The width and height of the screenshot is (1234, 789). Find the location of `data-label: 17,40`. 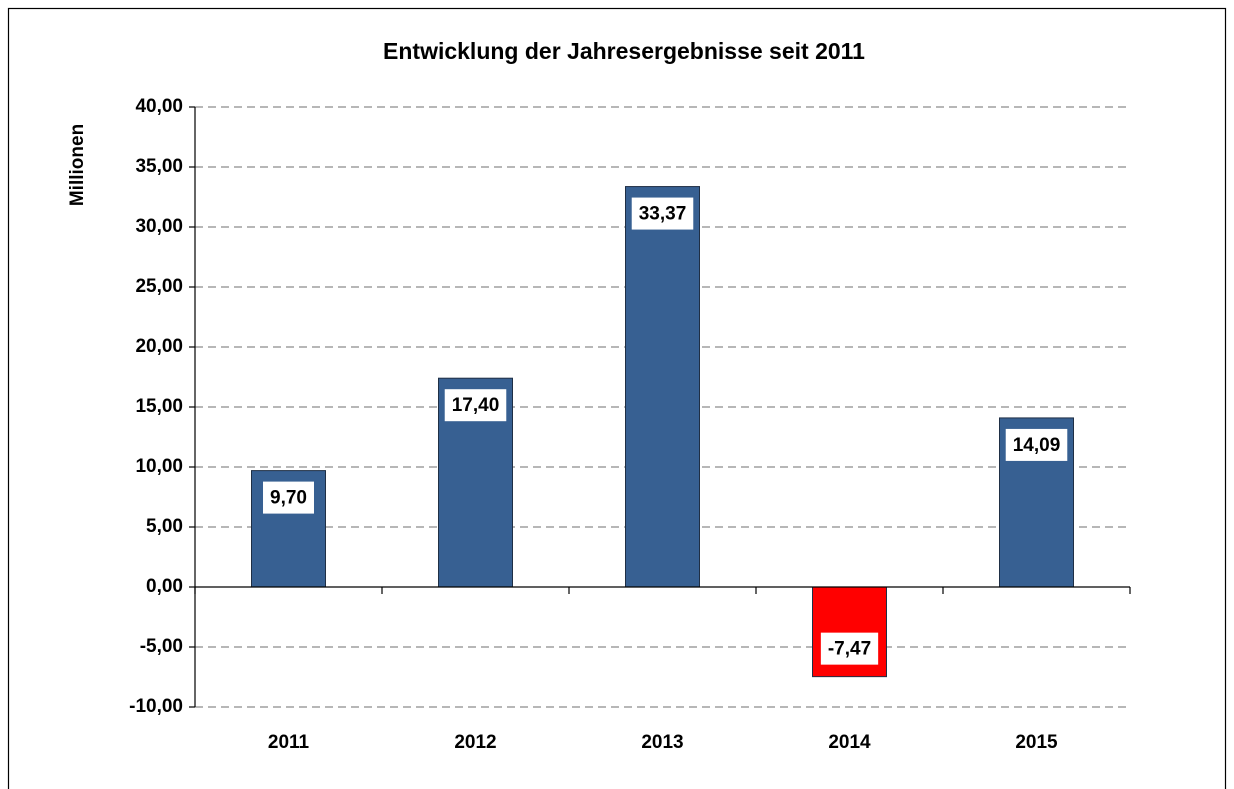

data-label: 17,40 is located at coordinates (476, 405).